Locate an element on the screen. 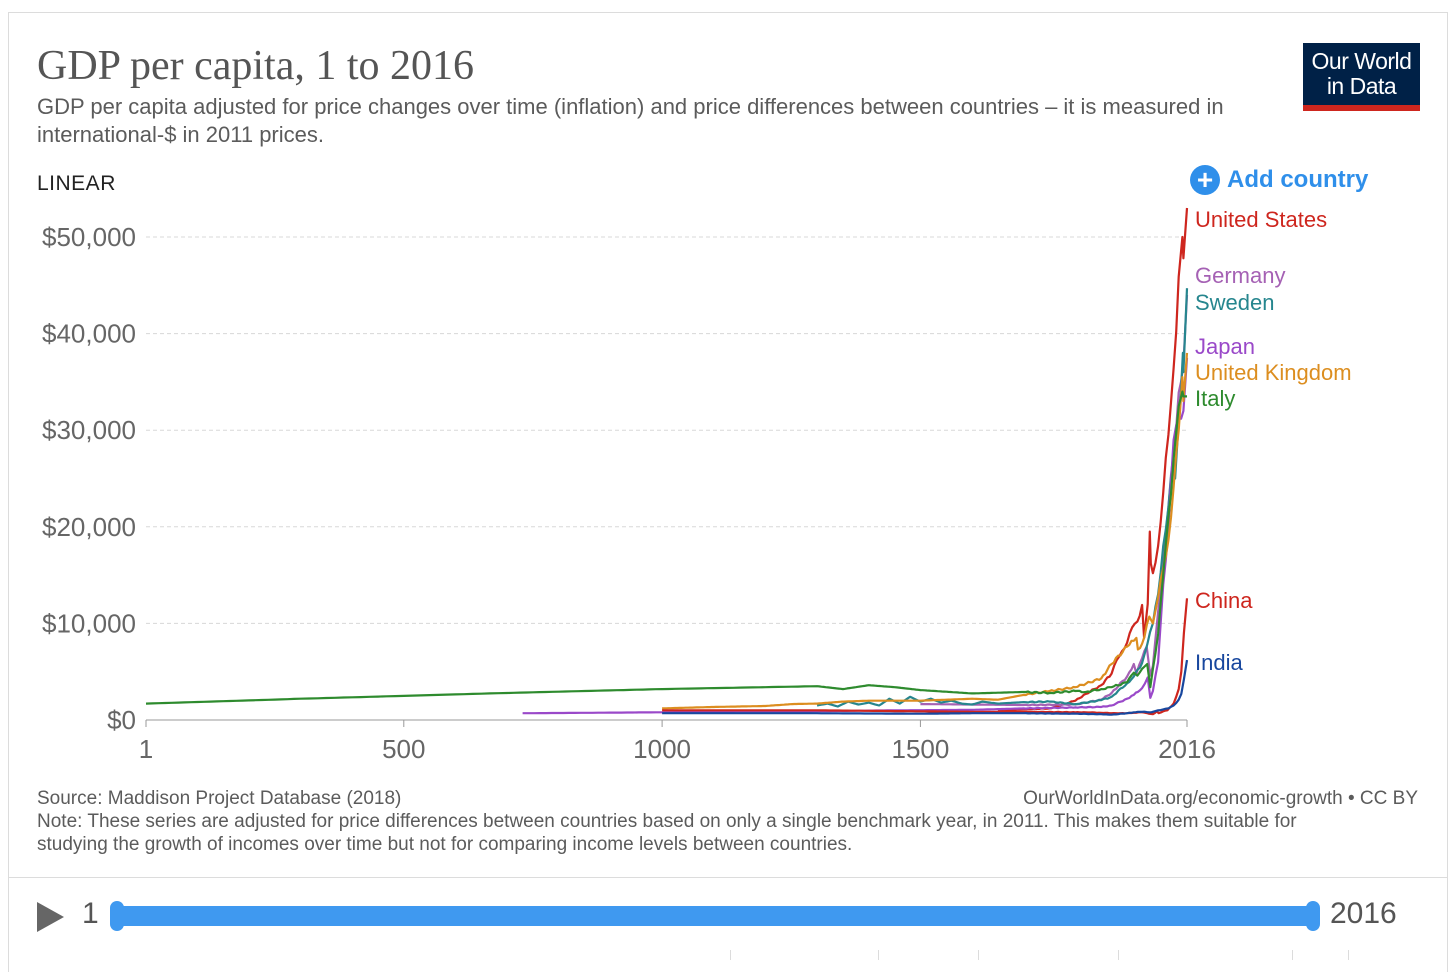 The width and height of the screenshot is (1456, 972). series-line-india is located at coordinates (925, 687).